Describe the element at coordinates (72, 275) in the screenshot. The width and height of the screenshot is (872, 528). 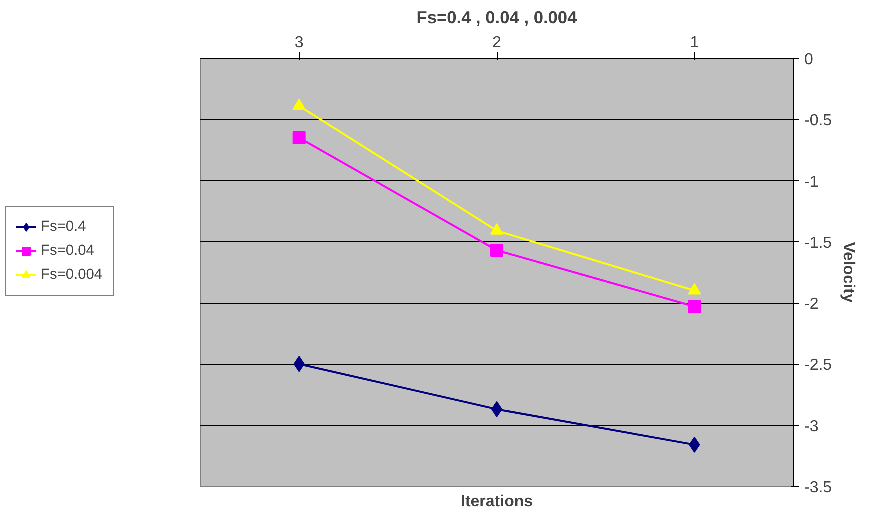
I see `legend-label: Fs=0.004` at that location.